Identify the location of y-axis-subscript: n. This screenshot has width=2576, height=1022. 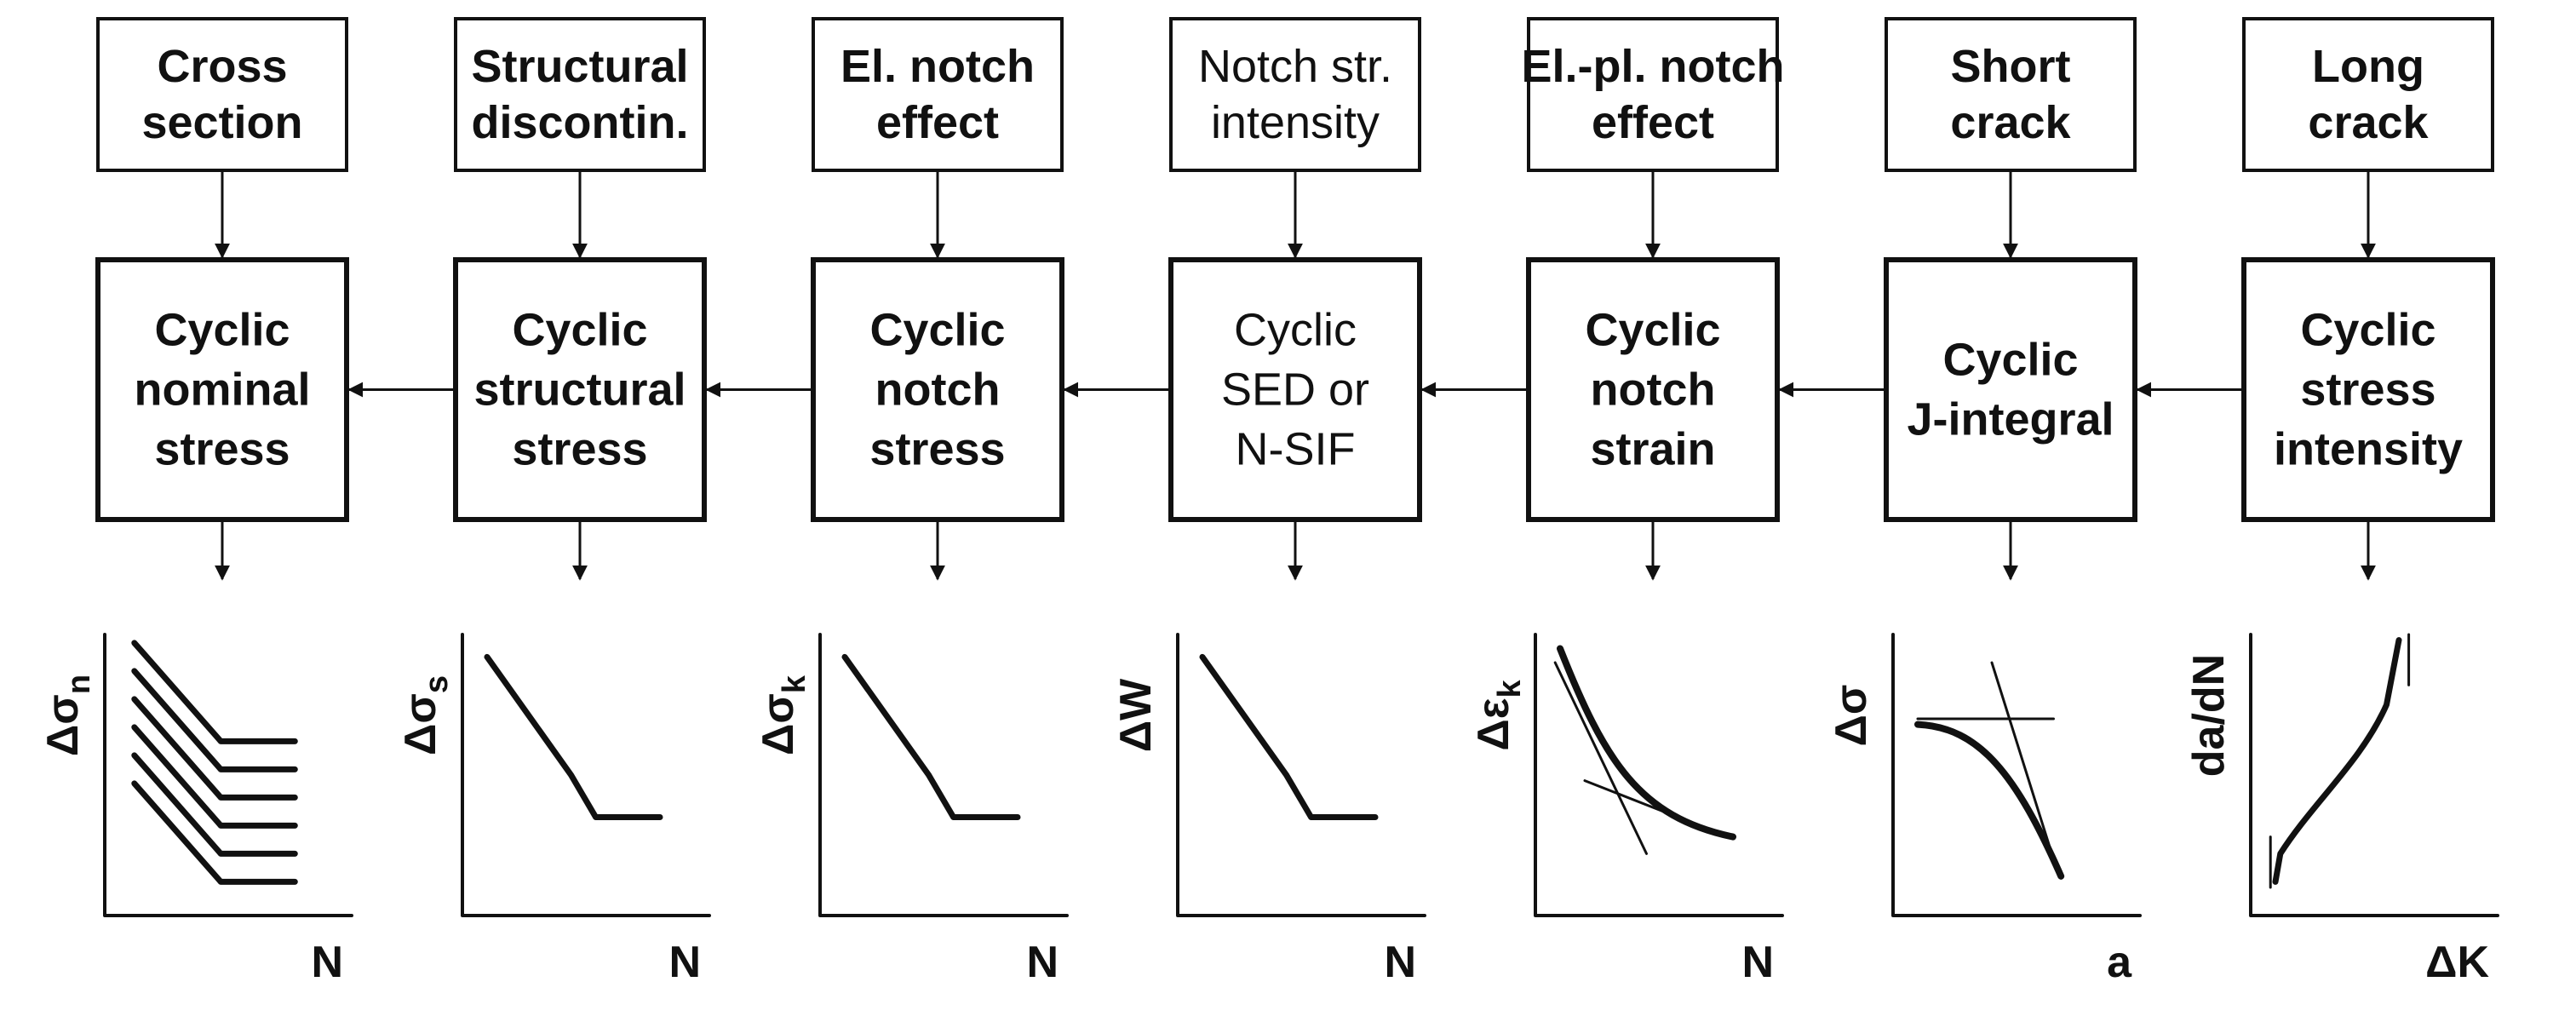
(79, 684).